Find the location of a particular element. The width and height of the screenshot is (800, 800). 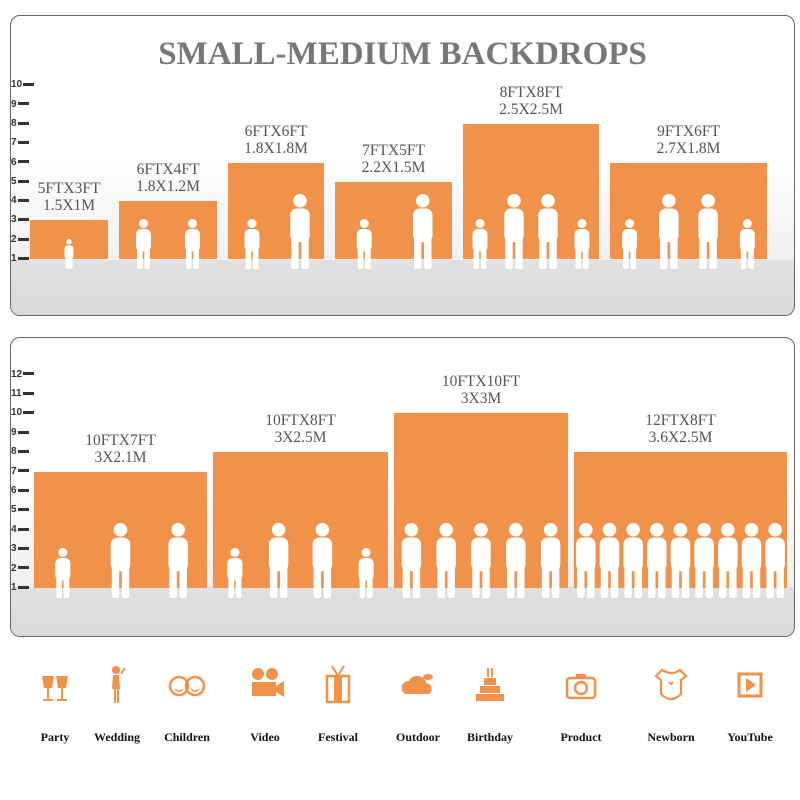

gift-box-icon is located at coordinates (338, 684).